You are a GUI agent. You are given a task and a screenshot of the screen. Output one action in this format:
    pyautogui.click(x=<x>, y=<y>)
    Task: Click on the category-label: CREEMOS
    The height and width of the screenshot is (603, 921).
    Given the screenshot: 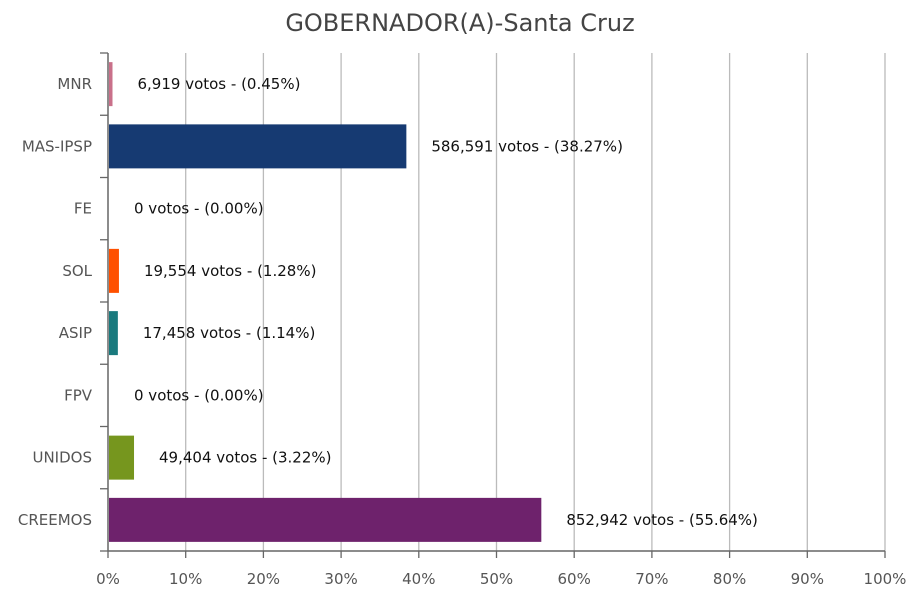 What is the action you would take?
    pyautogui.click(x=55, y=520)
    